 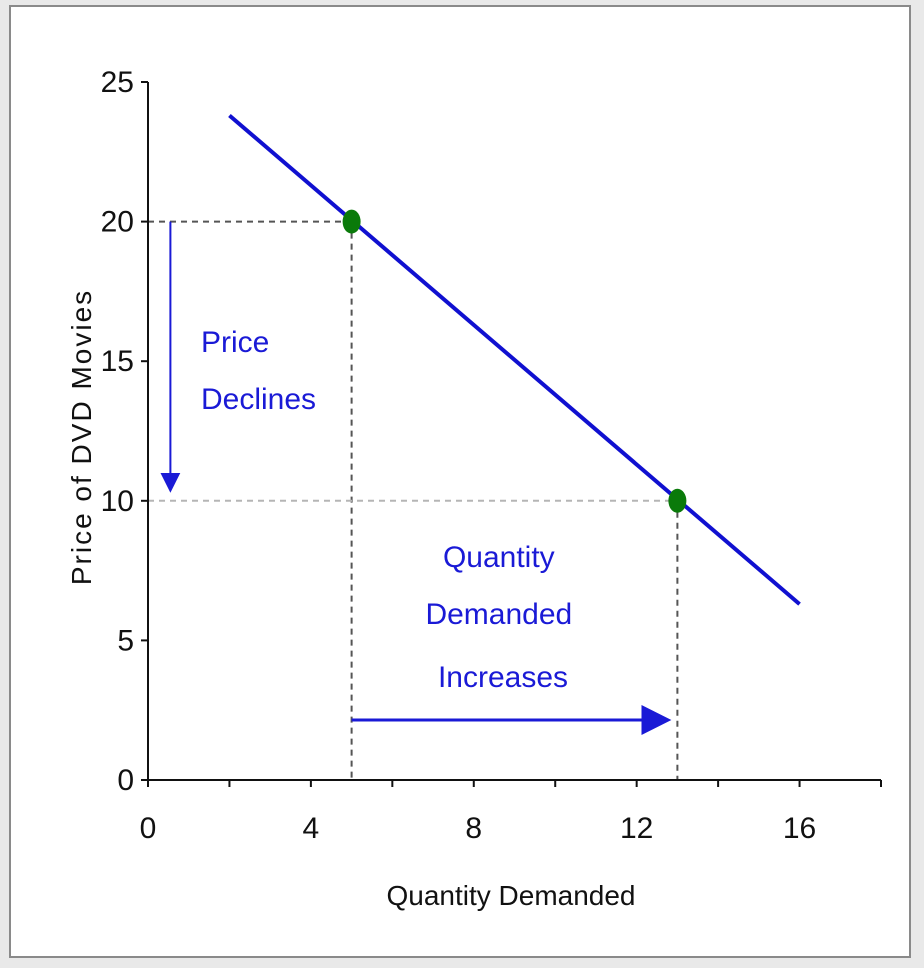 What do you see at coordinates (117, 361) in the screenshot?
I see `y-tick-label: 15` at bounding box center [117, 361].